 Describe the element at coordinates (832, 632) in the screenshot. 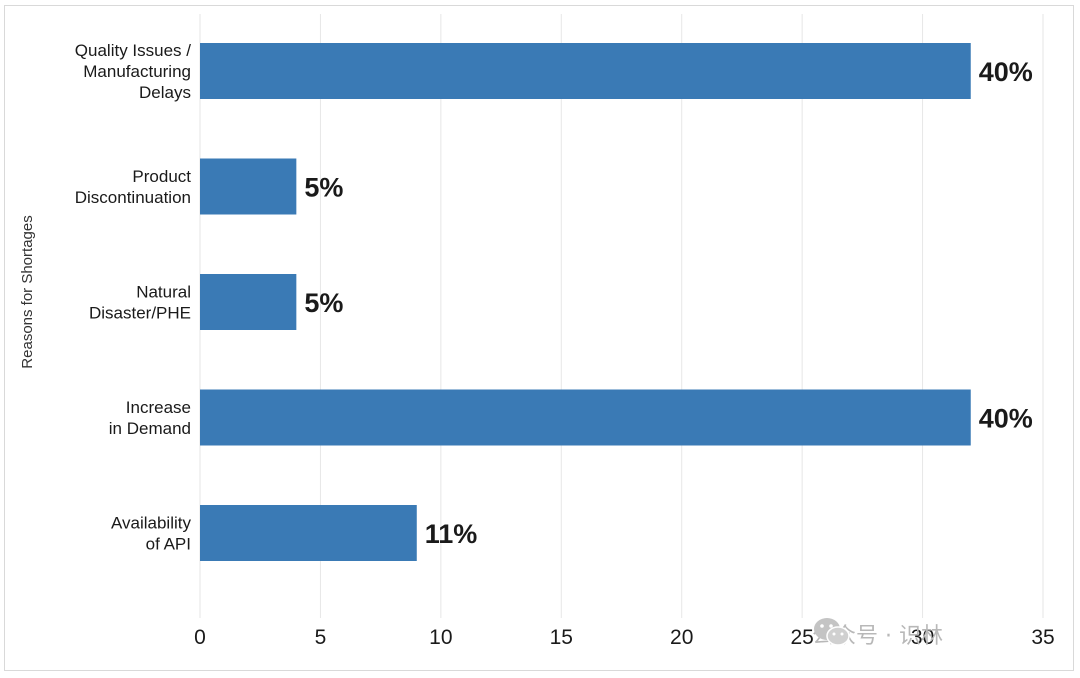

I see `wechat-icon` at that location.